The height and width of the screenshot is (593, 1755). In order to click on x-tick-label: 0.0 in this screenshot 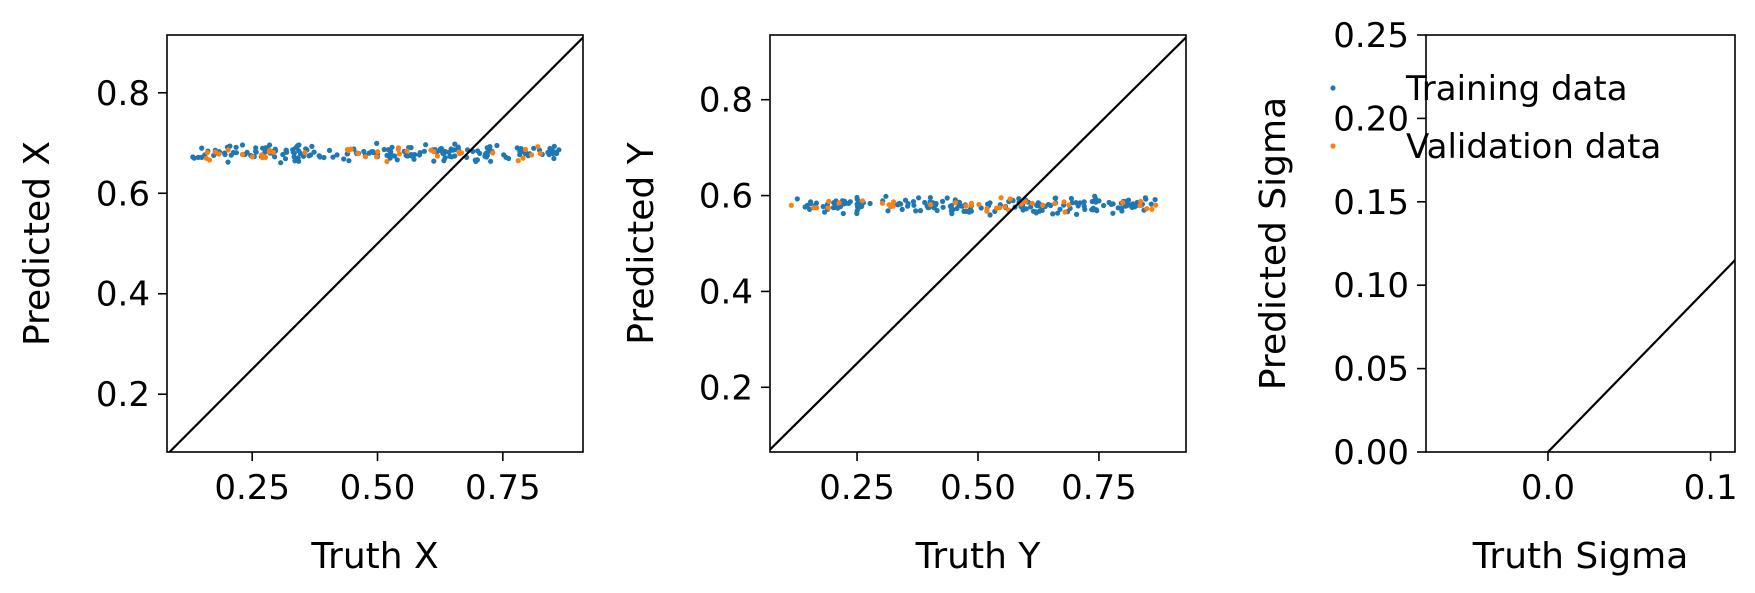, I will do `click(1548, 488)`.